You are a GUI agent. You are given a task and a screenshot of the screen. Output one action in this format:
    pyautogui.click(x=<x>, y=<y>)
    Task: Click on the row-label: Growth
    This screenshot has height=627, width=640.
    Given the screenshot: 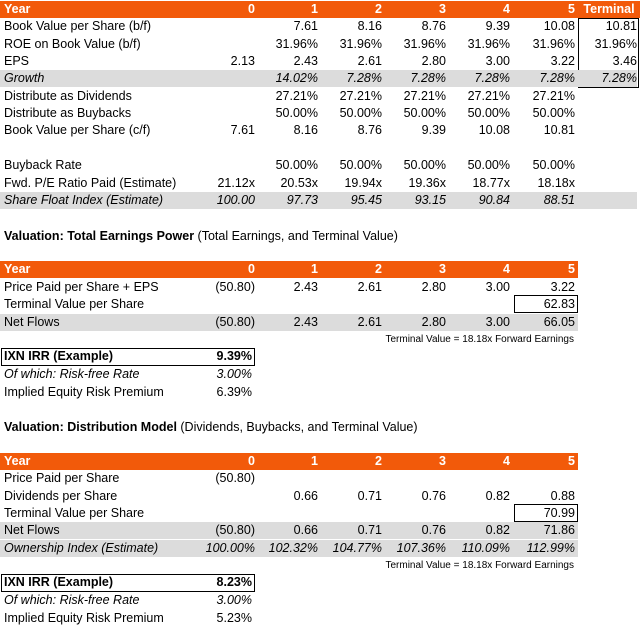 What is the action you would take?
    pyautogui.click(x=24, y=78)
    